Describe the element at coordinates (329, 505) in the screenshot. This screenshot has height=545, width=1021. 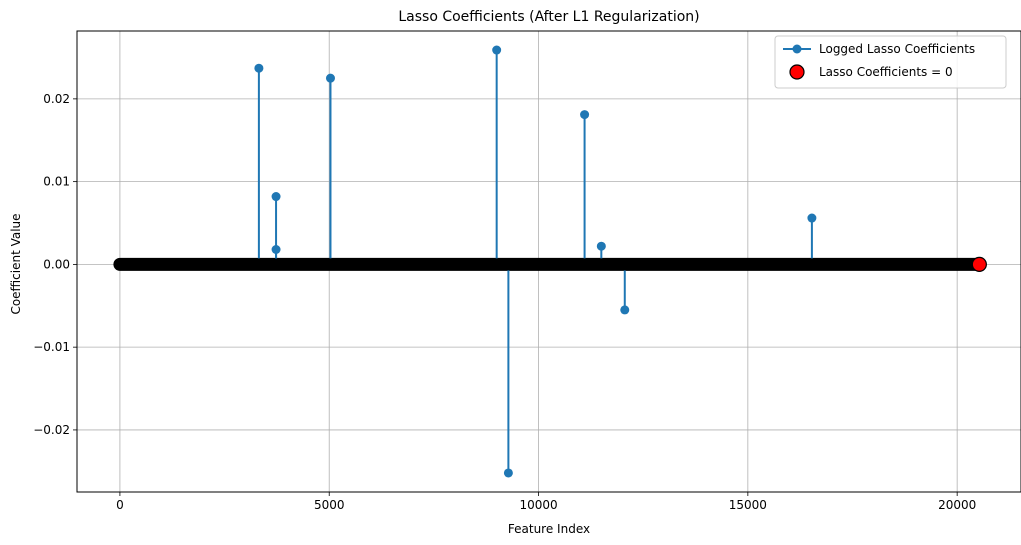
I see `x-tick-label: 5000` at that location.